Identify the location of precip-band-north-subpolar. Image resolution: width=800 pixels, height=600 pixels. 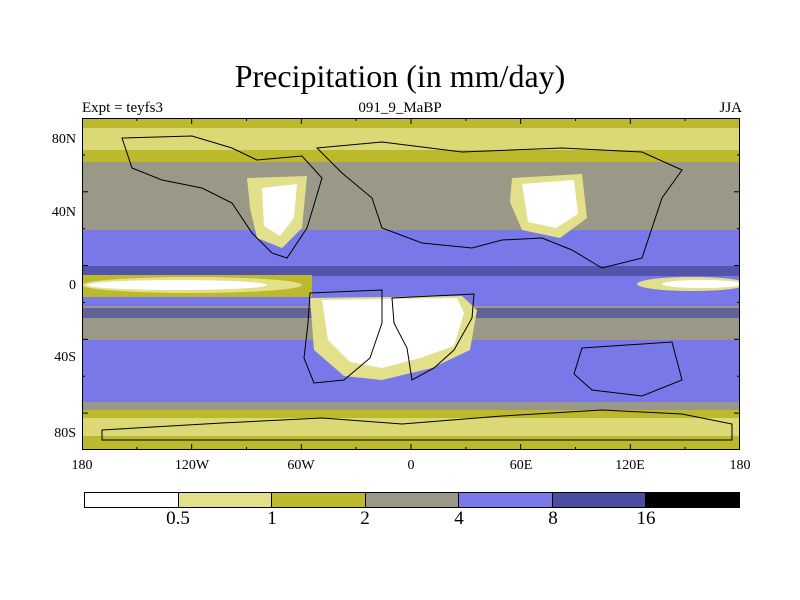
(411, 139).